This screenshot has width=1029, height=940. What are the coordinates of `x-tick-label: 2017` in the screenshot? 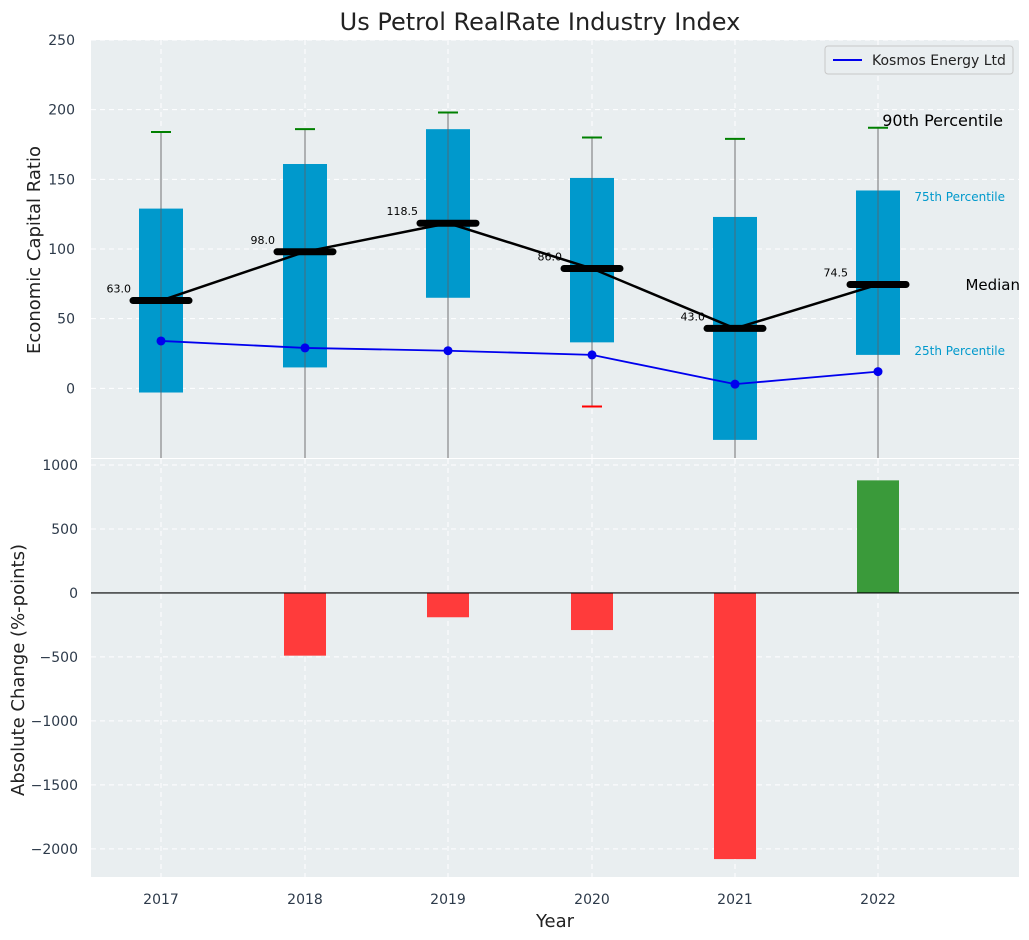 It's located at (161, 900).